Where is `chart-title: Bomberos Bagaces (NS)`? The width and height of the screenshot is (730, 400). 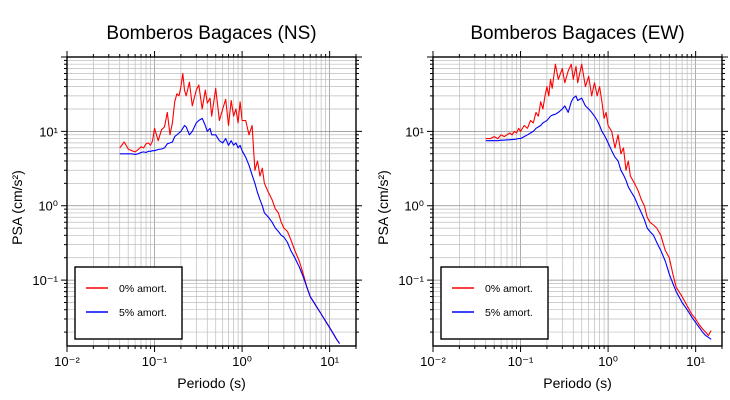
chart-title: Bomberos Bagaces (NS) is located at coordinates (211, 33).